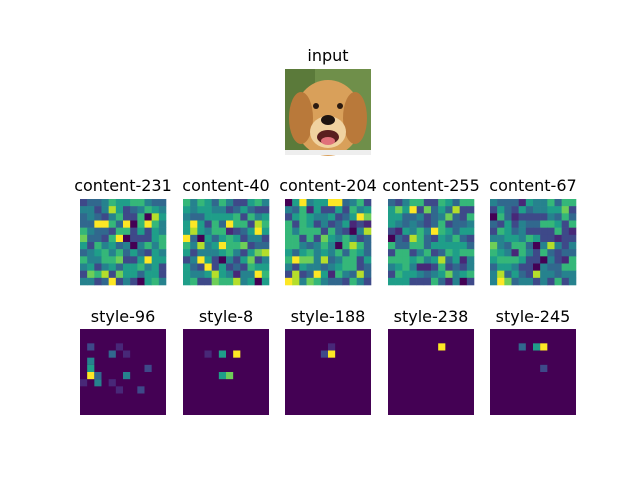 The height and width of the screenshot is (480, 640). What do you see at coordinates (123, 185) in the screenshot?
I see `content-title: content-231` at bounding box center [123, 185].